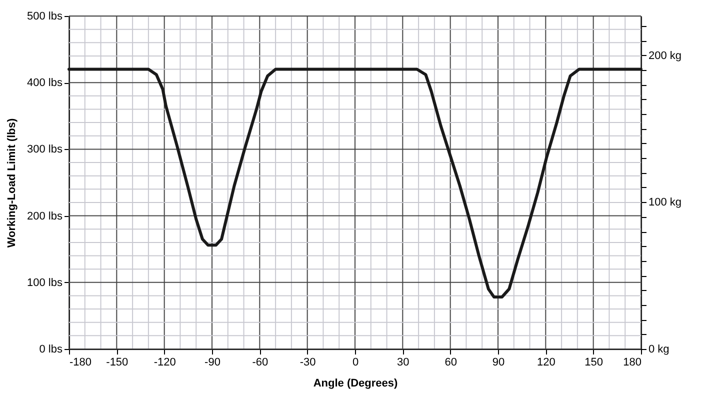  I want to click on x-tick-label: -150, so click(117, 362).